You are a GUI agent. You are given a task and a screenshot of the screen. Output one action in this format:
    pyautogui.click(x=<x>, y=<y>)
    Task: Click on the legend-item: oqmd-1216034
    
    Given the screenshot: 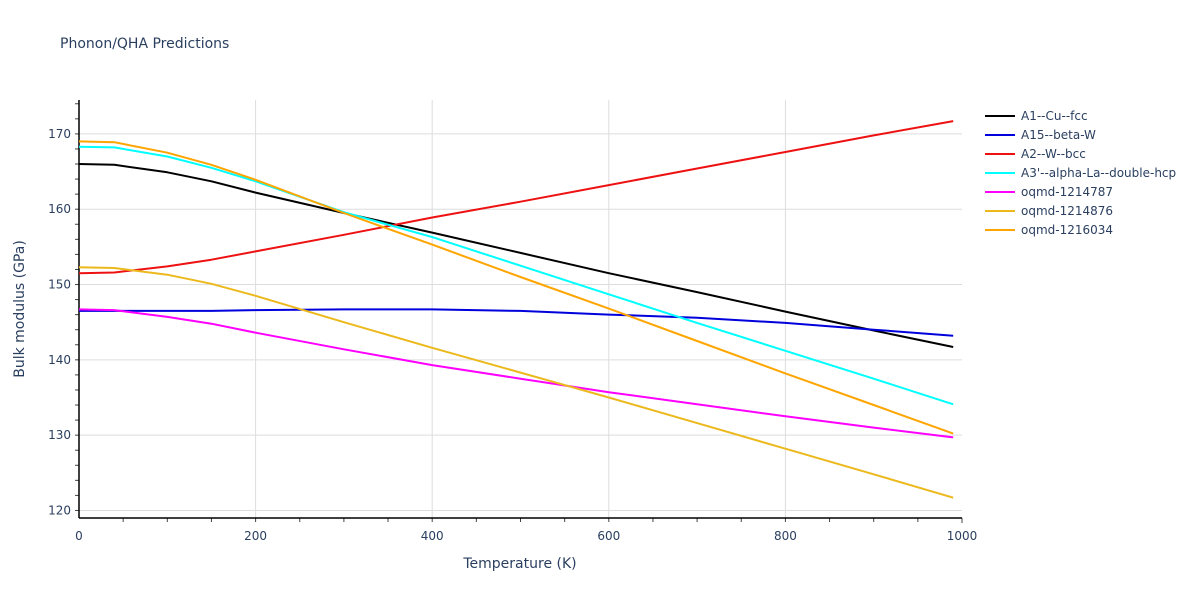 What is the action you would take?
    pyautogui.click(x=1080, y=229)
    